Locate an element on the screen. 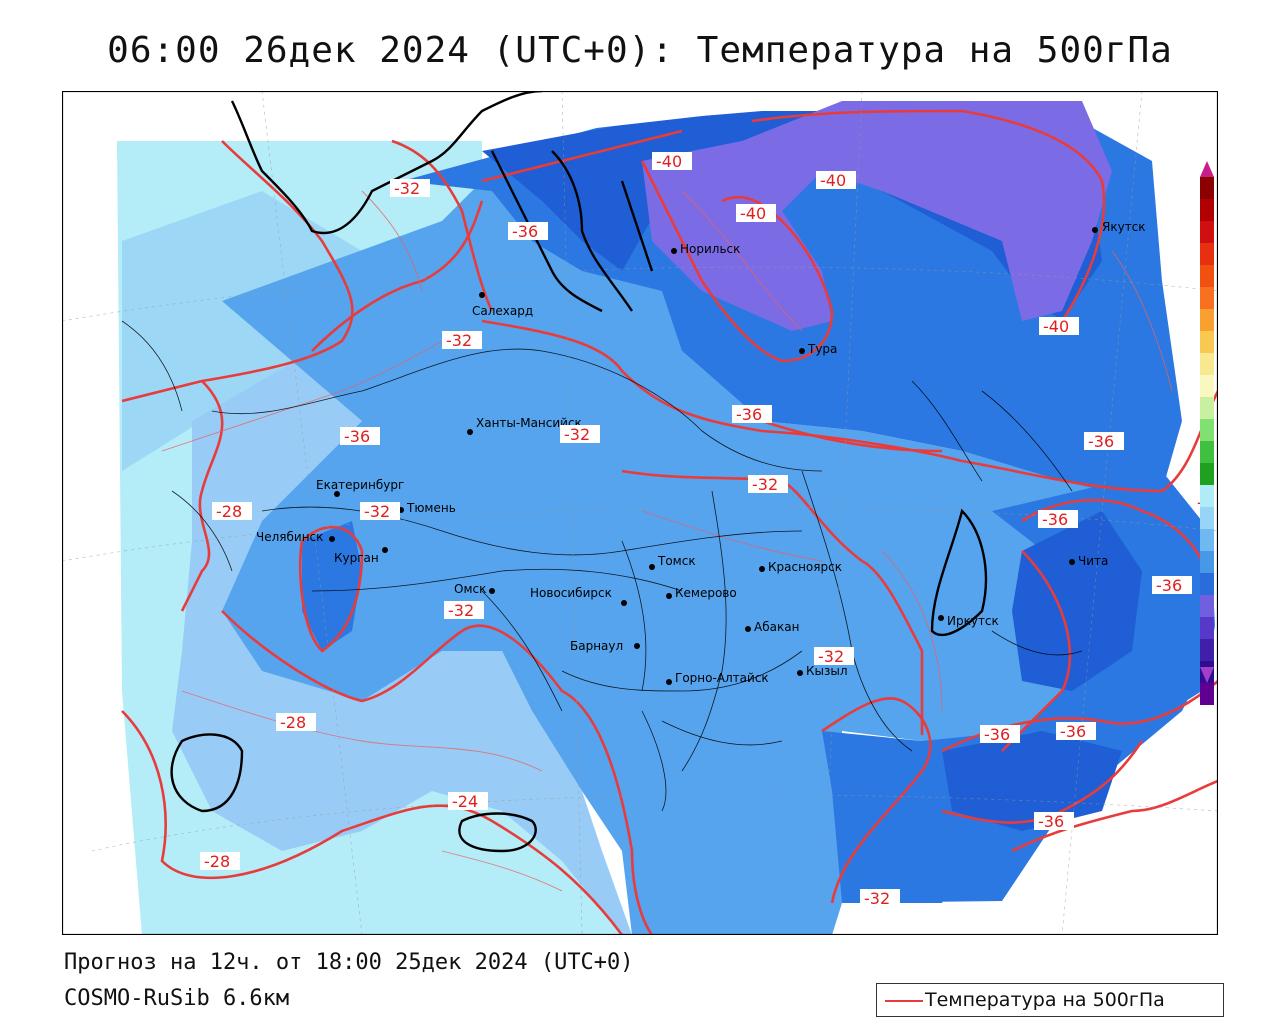 The width and height of the screenshot is (1280, 1024). model-info: COSMO-RuSib 6.6км is located at coordinates (177, 998).